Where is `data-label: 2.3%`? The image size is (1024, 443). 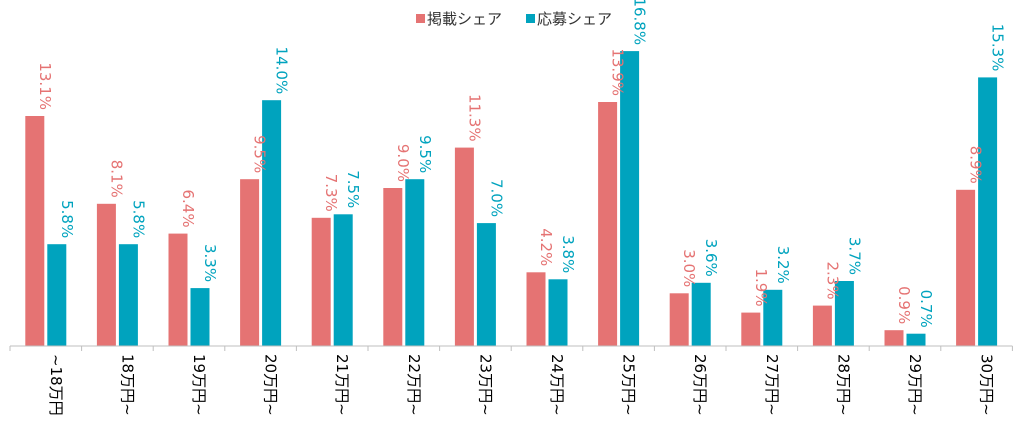 data-label: 2.3% is located at coordinates (832, 280).